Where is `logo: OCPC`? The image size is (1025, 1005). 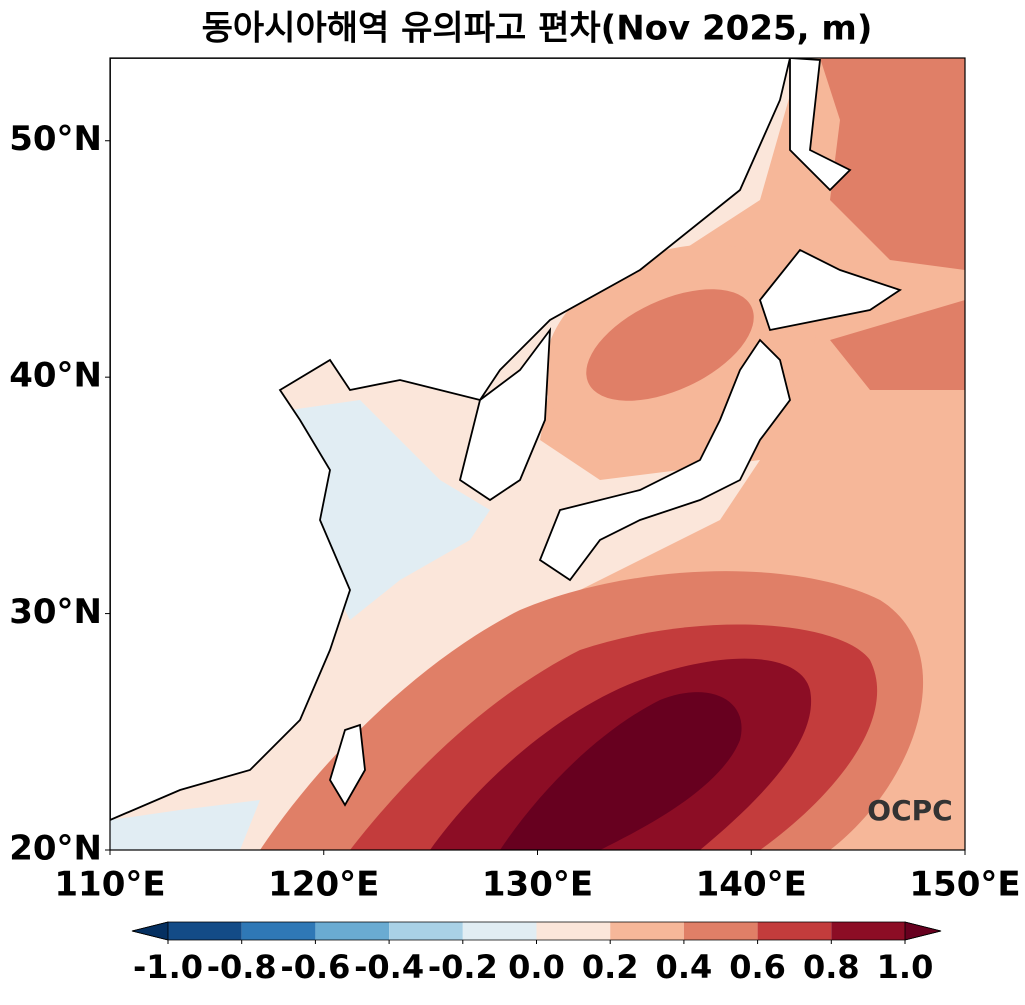 logo: OCPC is located at coordinates (909, 810).